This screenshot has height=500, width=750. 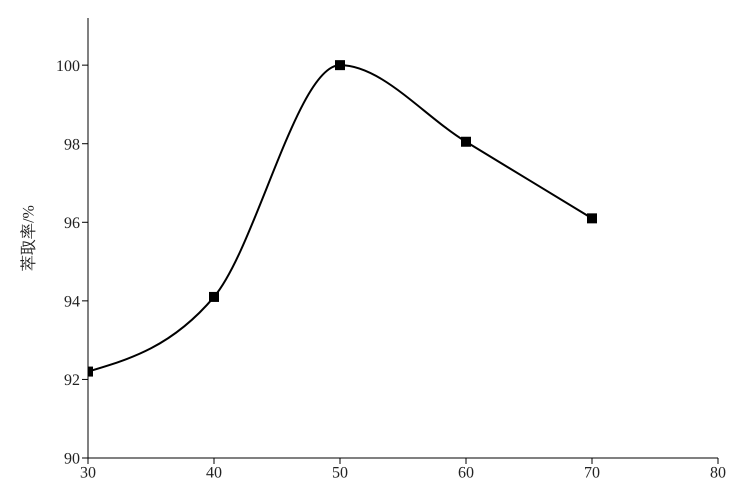 I want to click on y-tick-label: 100, so click(x=68, y=66).